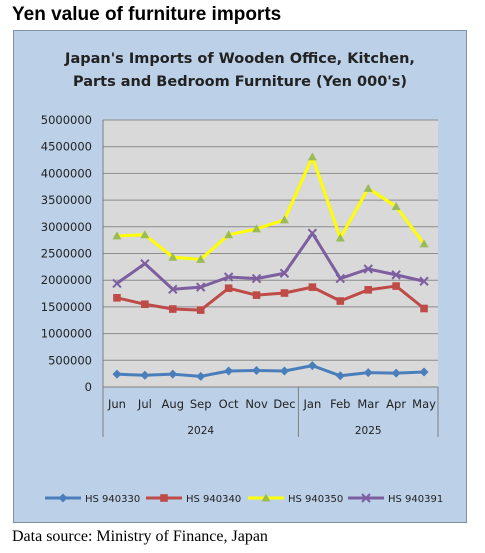 The image size is (485, 553). Describe the element at coordinates (173, 404) in the screenshot. I see `x-tick-label: Aug` at that location.